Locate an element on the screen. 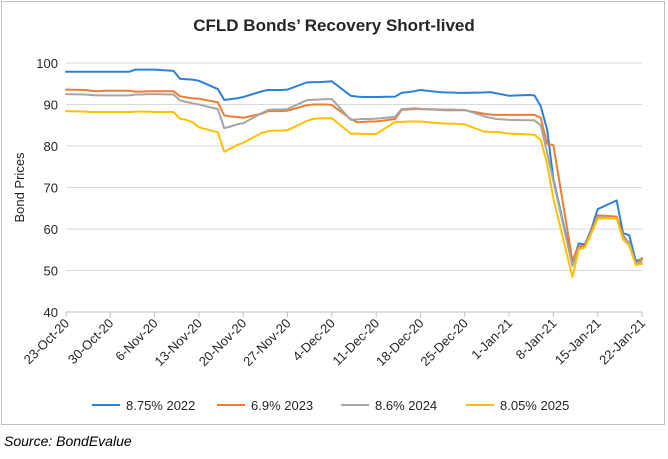  y-tick-label: 90 is located at coordinates (51, 105).